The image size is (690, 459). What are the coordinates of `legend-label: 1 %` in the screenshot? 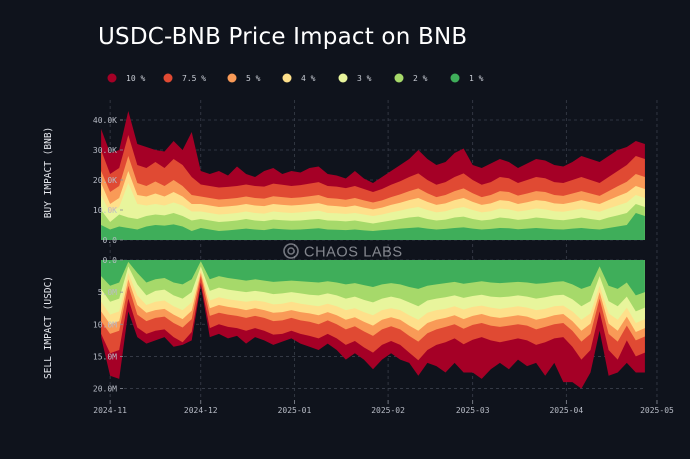 It's located at (476, 78).